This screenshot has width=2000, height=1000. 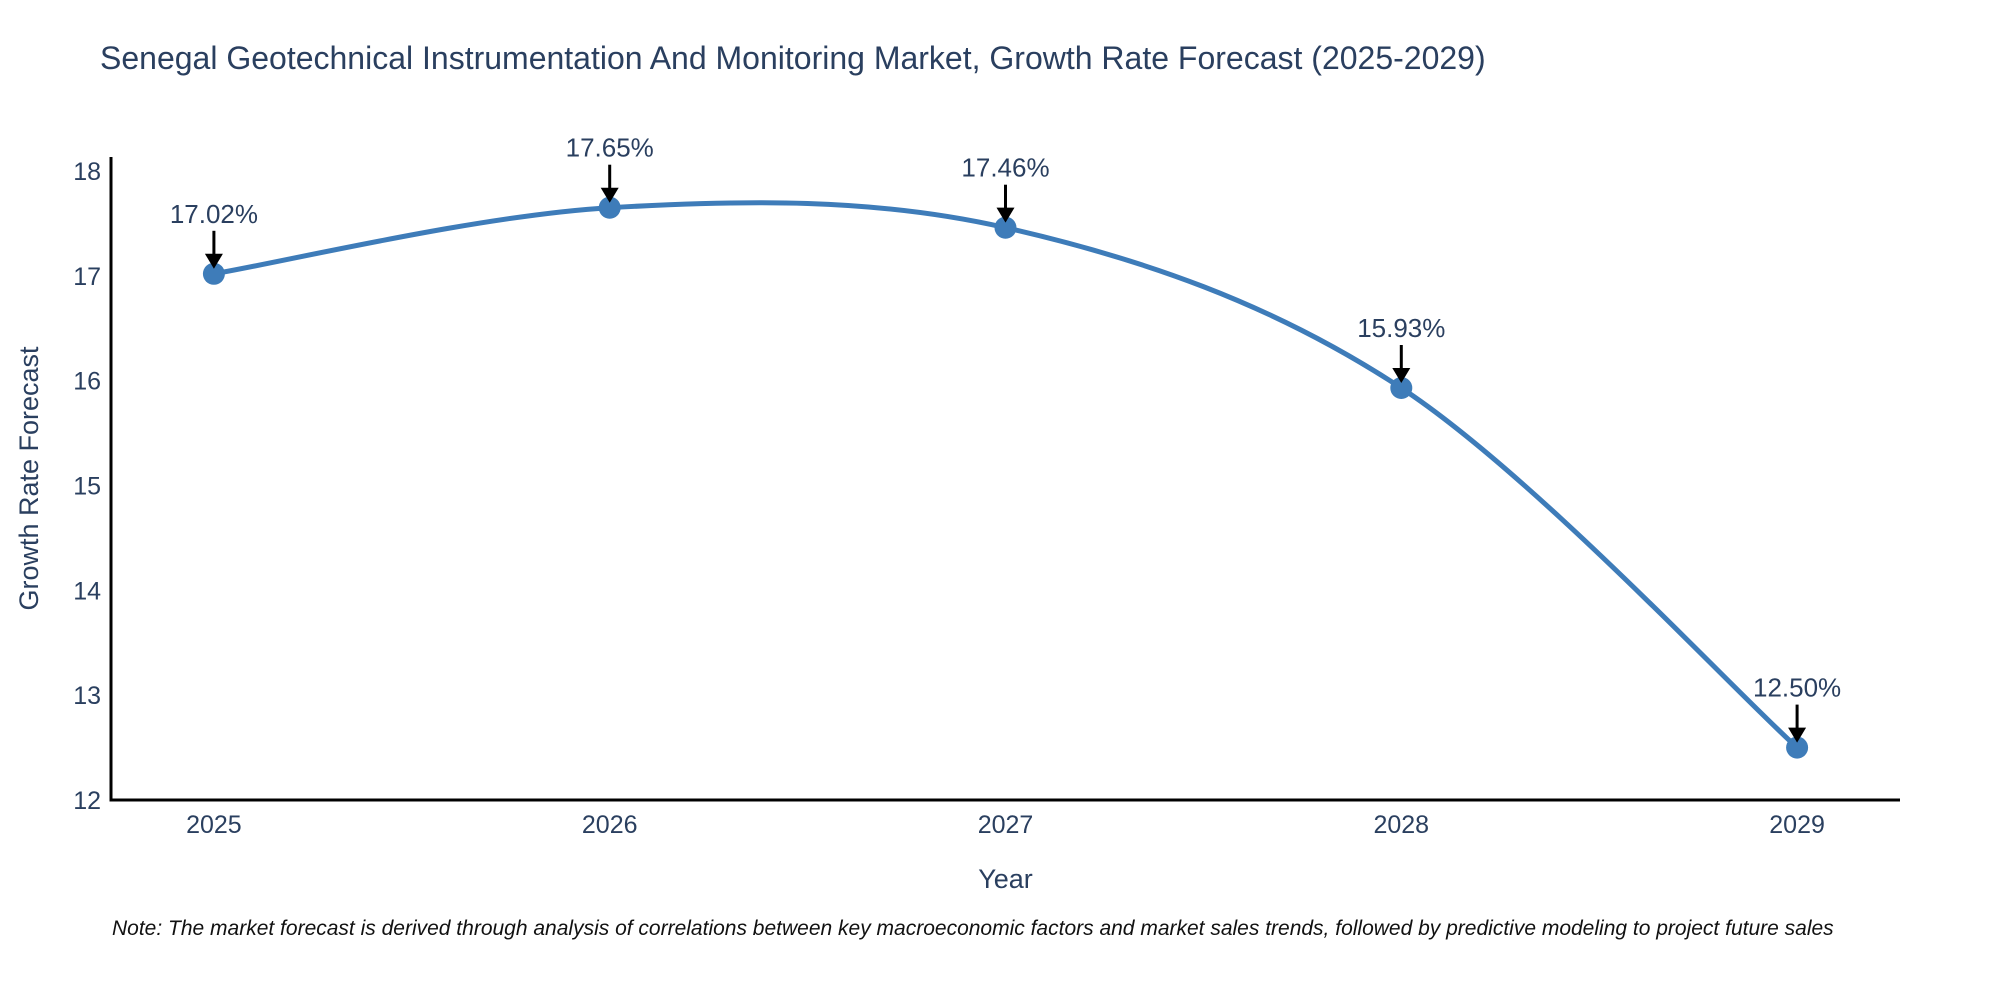 What do you see at coordinates (1005, 879) in the screenshot?
I see `x-axis-title: Year` at bounding box center [1005, 879].